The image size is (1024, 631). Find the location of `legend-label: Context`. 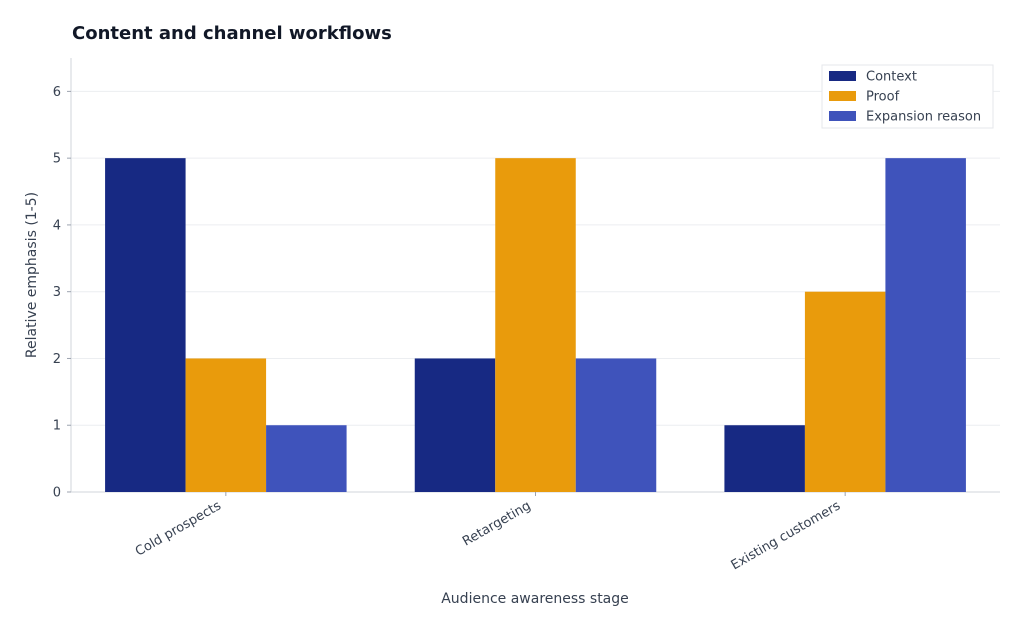

legend-label: Context is located at coordinates (891, 77).